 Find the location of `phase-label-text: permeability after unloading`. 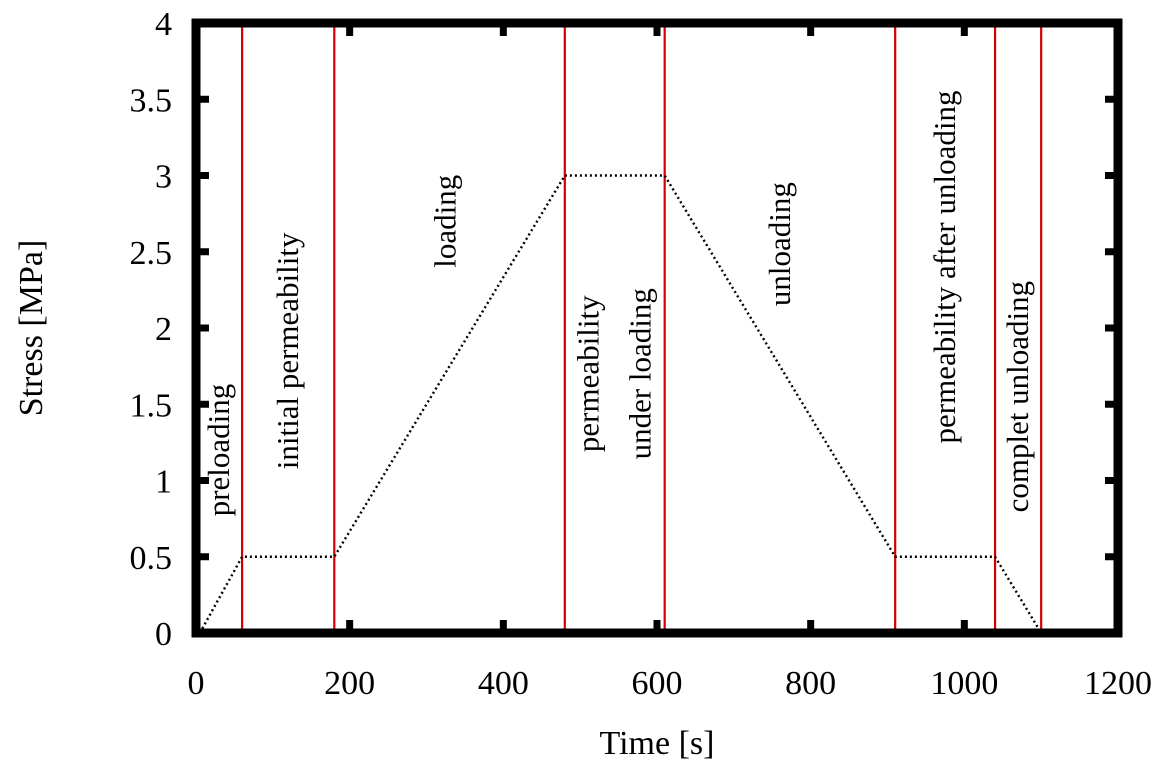

phase-label-text: permeability after unloading is located at coordinates (944, 267).